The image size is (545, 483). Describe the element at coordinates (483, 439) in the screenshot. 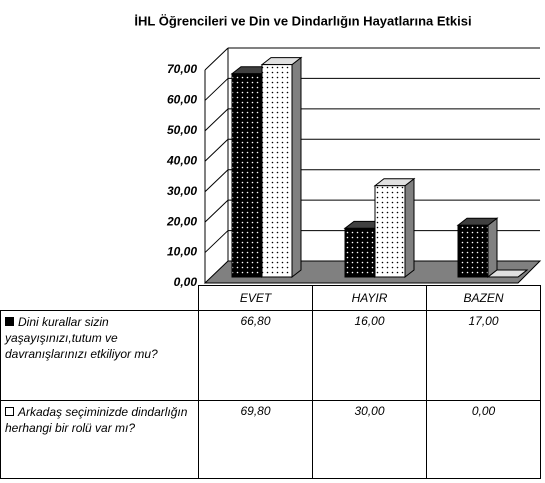

I see `data-label: 0,00` at that location.